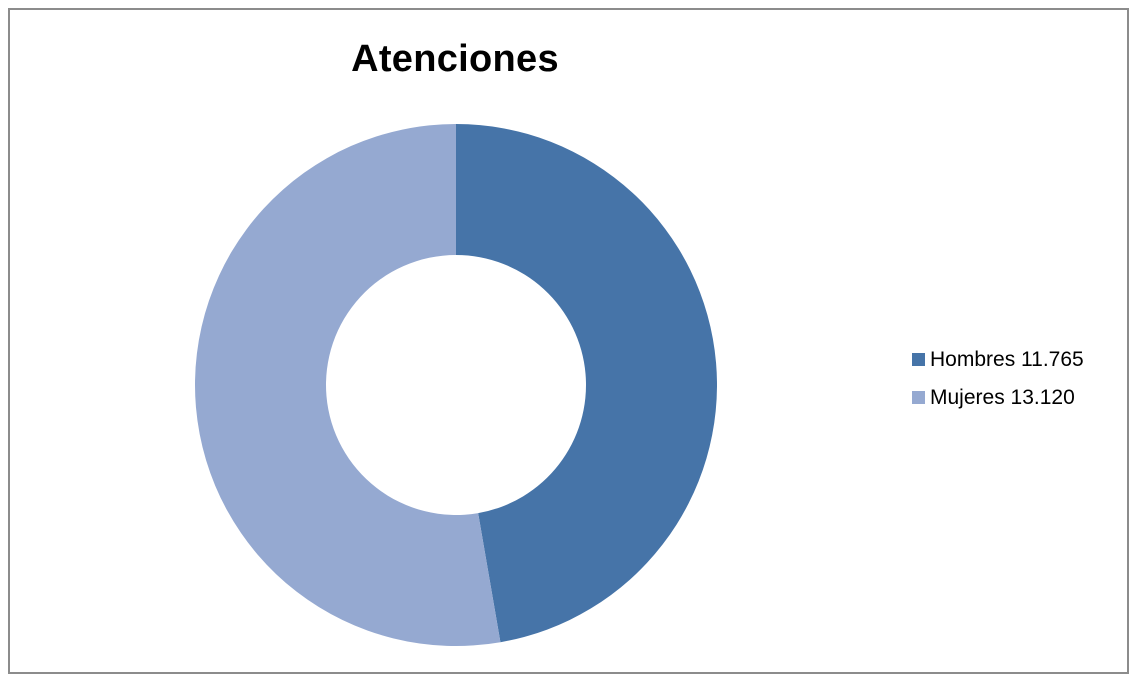 The image size is (1133, 674). Describe the element at coordinates (1007, 359) in the screenshot. I see `legend-label: Hombres 11.765` at that location.